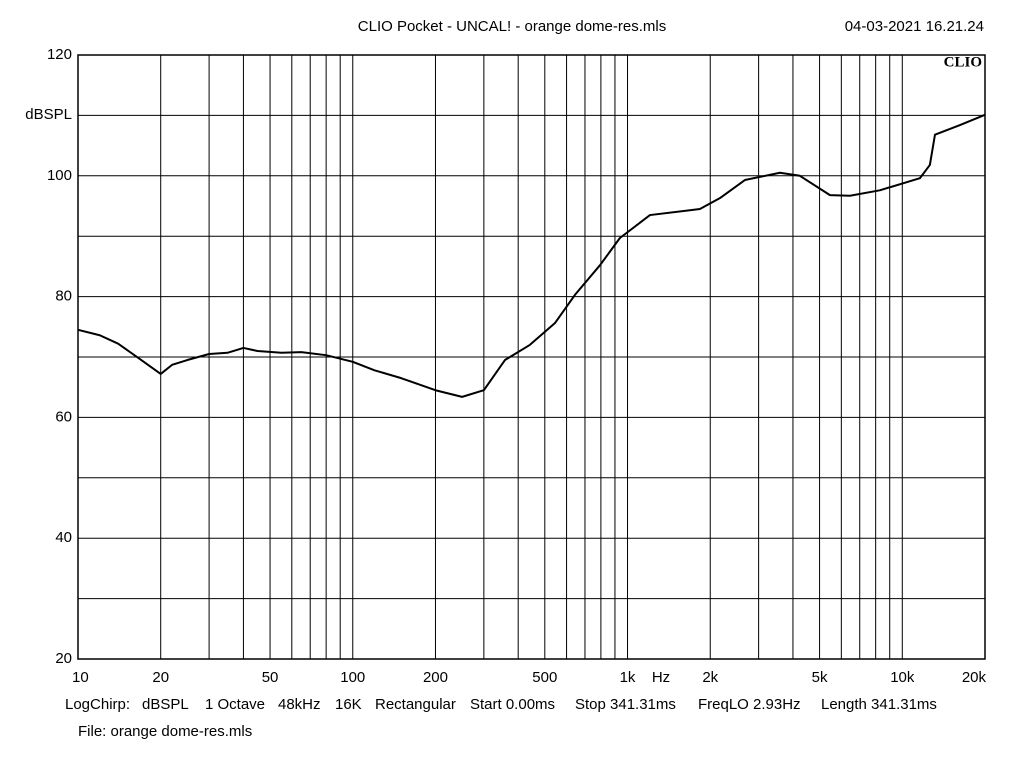 This screenshot has height=768, width=1024. Describe the element at coordinates (352, 677) in the screenshot. I see `x-tick-label: 100` at that location.